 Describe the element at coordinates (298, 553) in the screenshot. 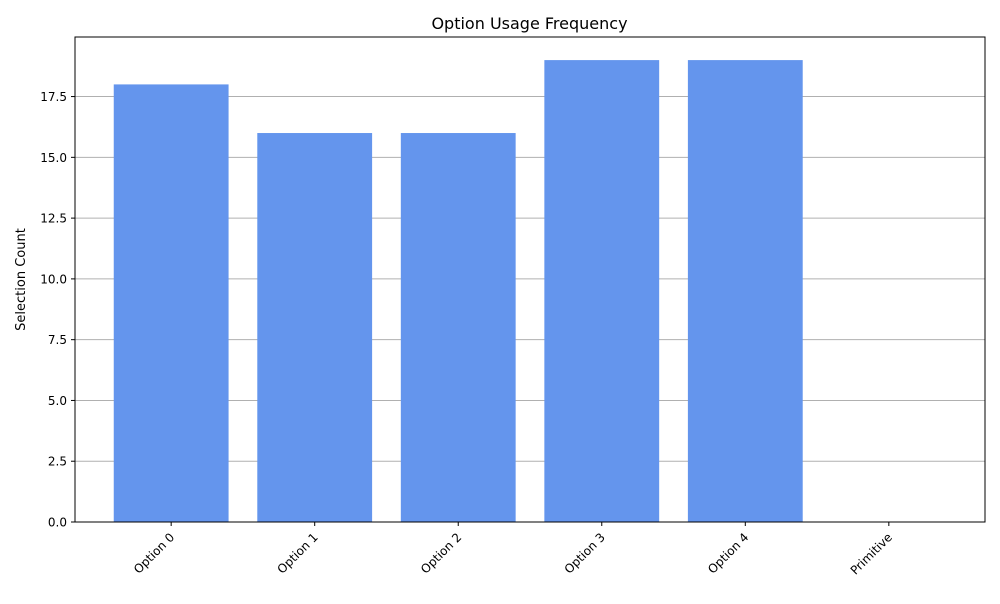

I see `x-tick-label: Option 1` at that location.